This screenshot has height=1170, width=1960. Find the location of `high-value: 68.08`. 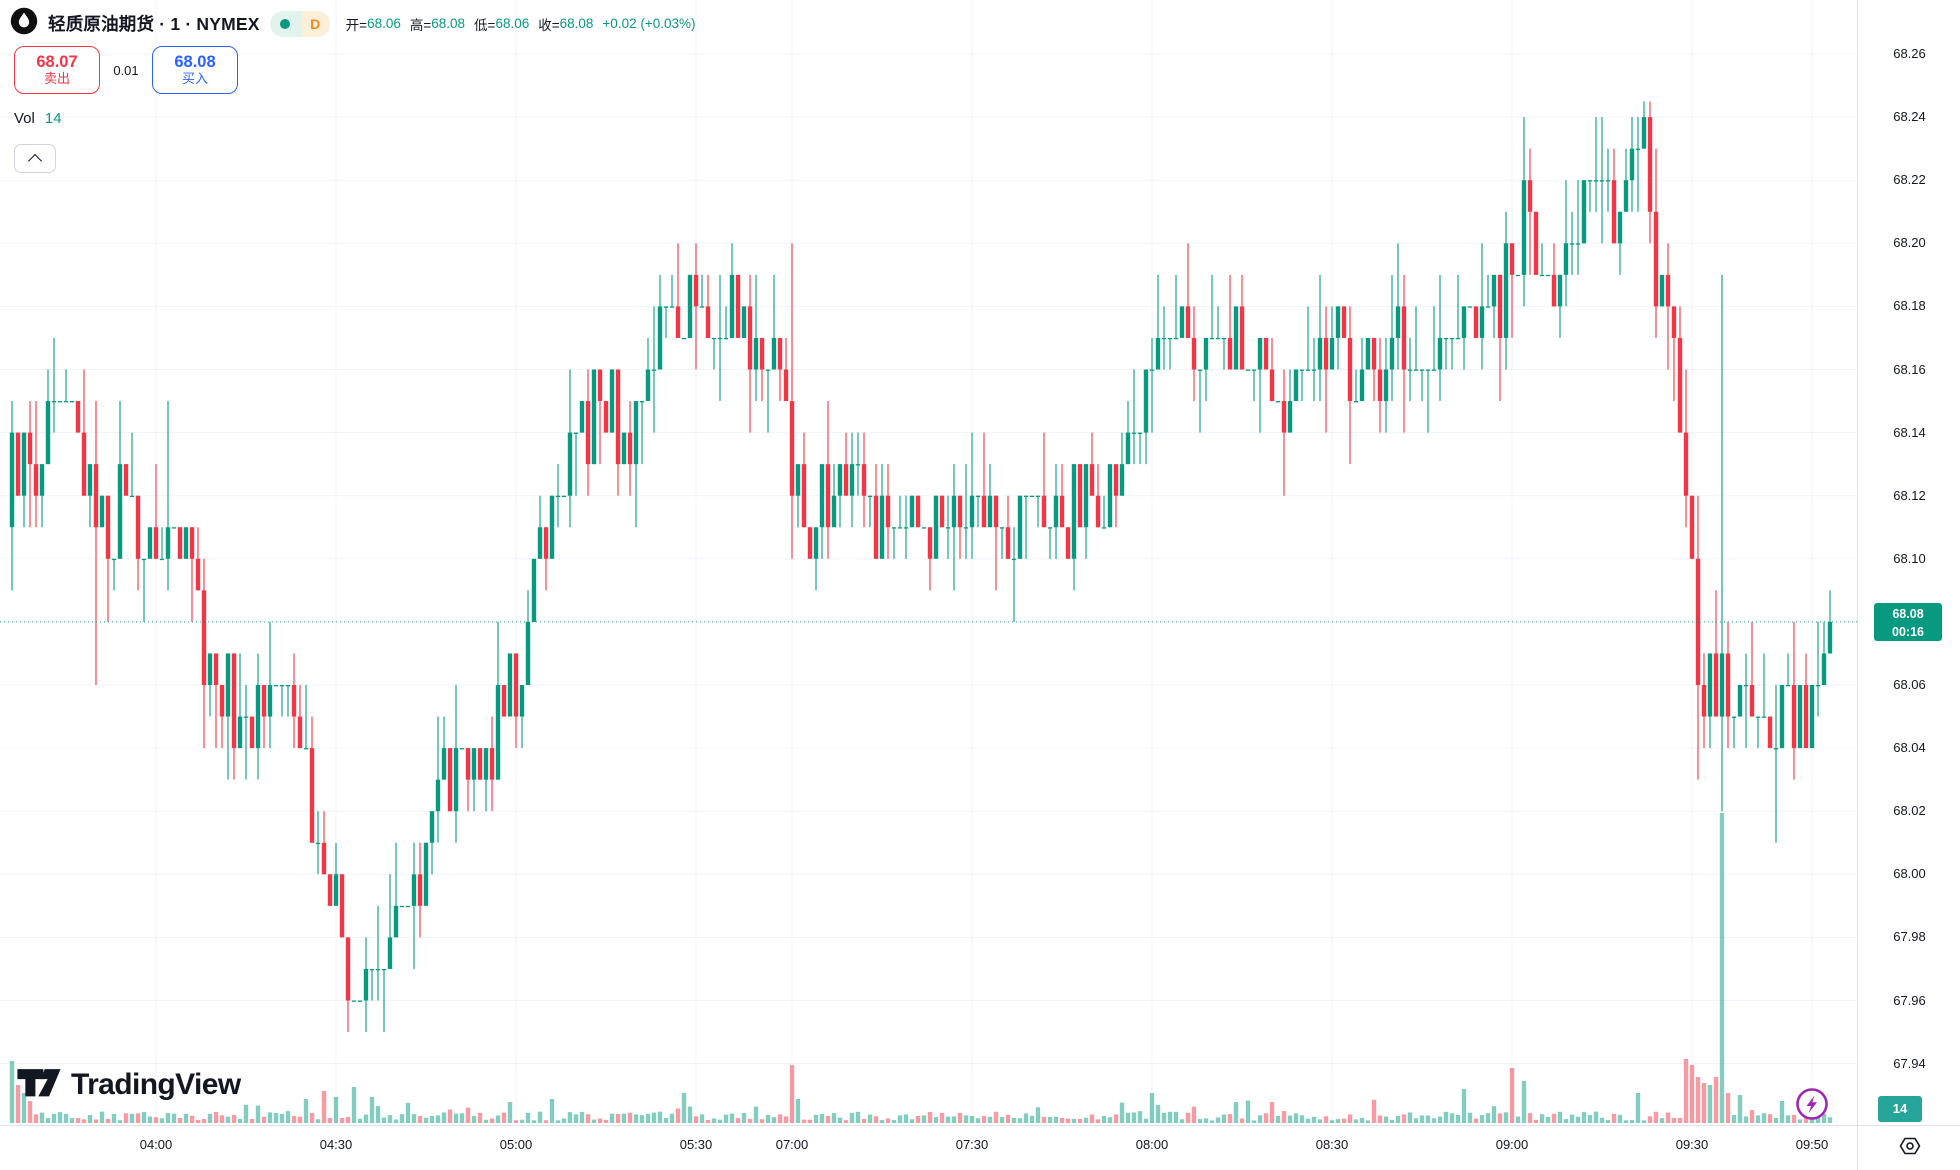

high-value: 68.08 is located at coordinates (448, 23).